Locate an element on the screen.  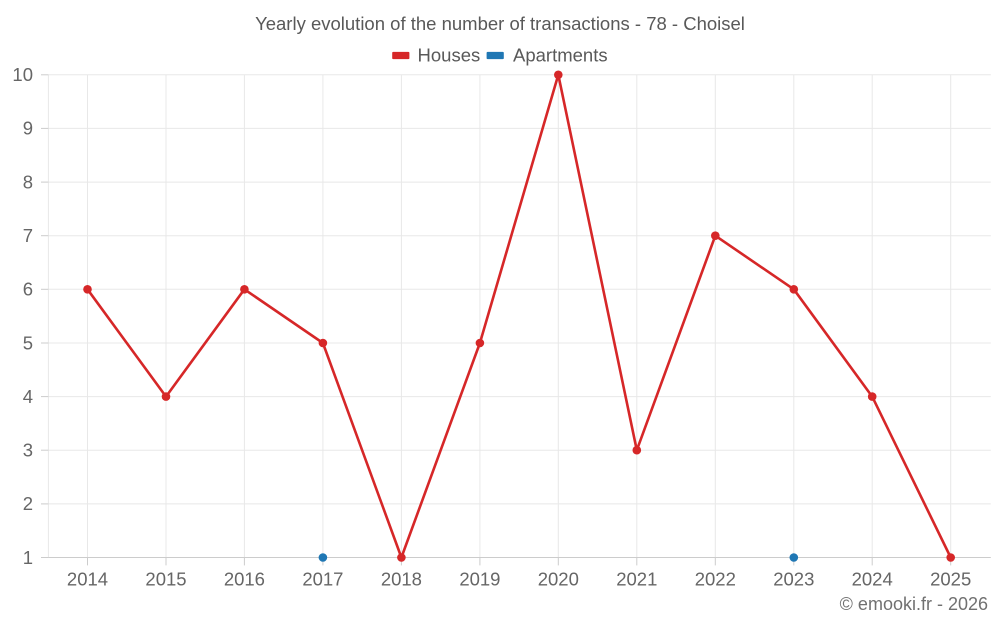
svg-text: © emooki.fr - 2026 is located at coordinates (914, 604).